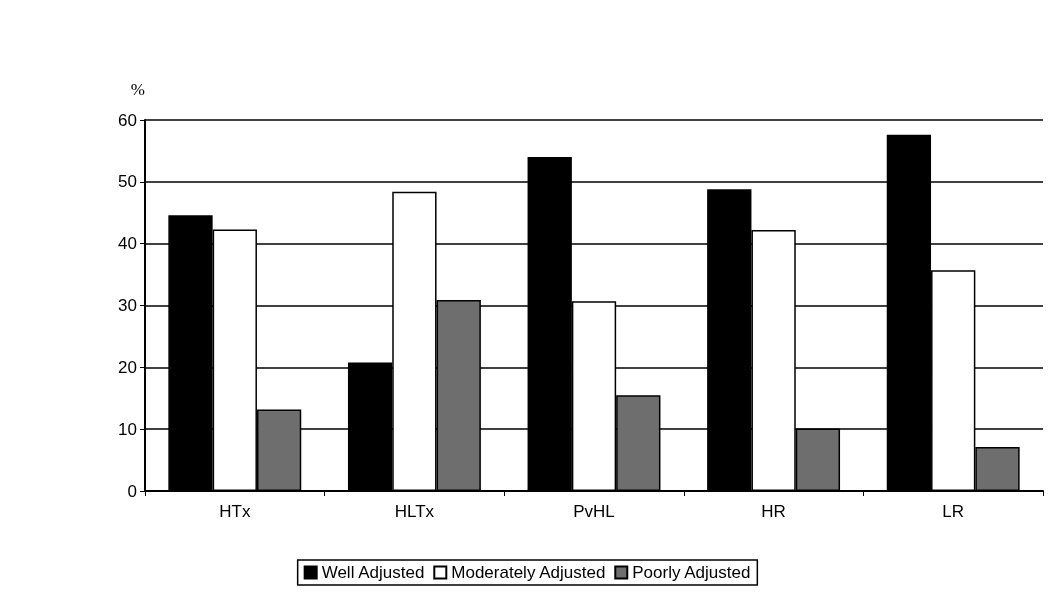  What do you see at coordinates (127, 367) in the screenshot?
I see `y-tick-label: 20` at bounding box center [127, 367].